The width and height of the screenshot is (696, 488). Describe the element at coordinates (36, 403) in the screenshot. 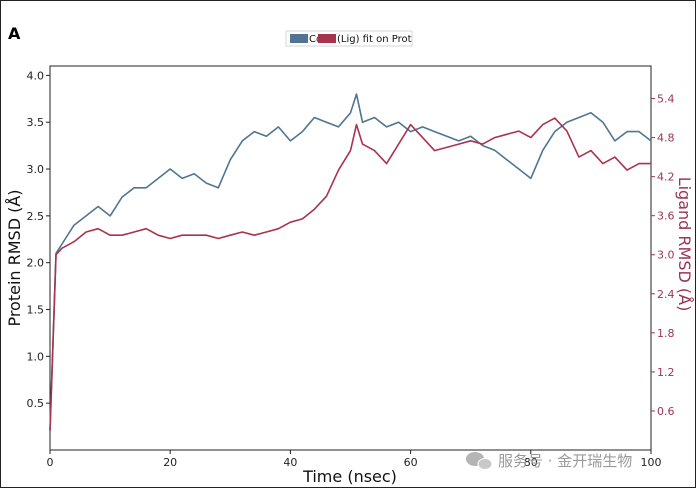

I see `left-tick-label: 0.5` at that location.